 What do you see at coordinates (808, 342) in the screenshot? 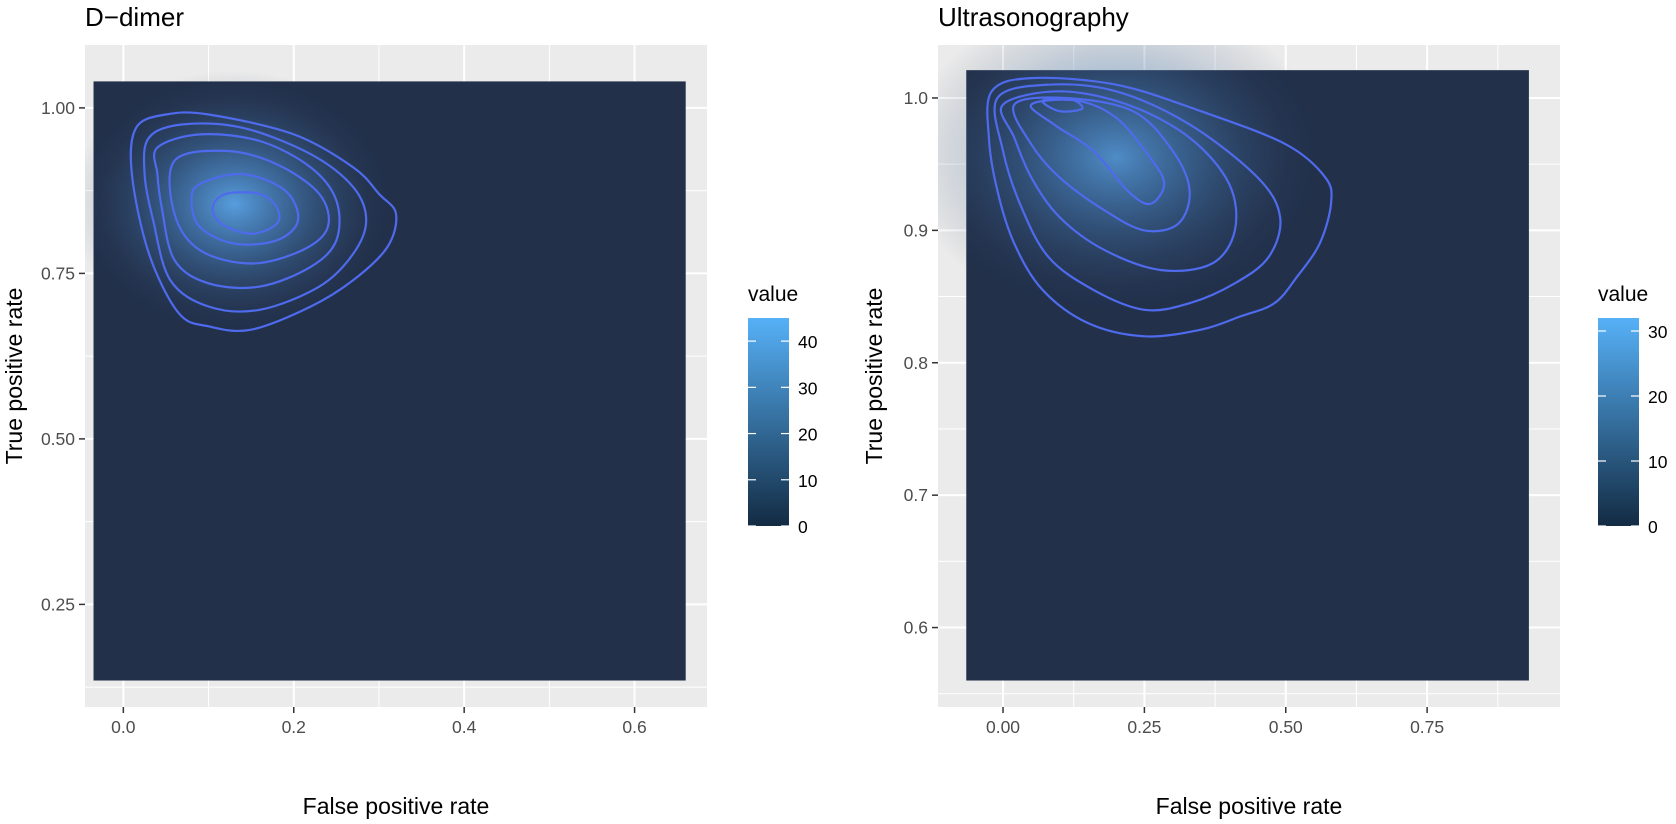
I see `legend-tick-label: 40` at bounding box center [808, 342].